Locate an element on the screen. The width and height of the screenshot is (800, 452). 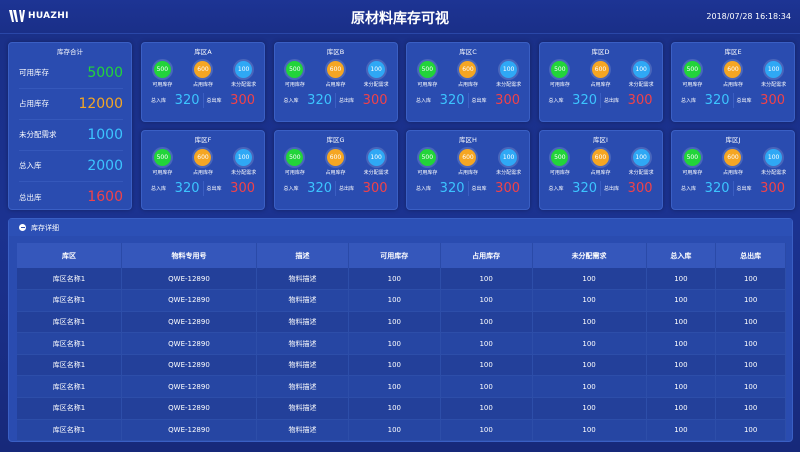
zone-out-label: 总出库 is located at coordinates (214, 189).